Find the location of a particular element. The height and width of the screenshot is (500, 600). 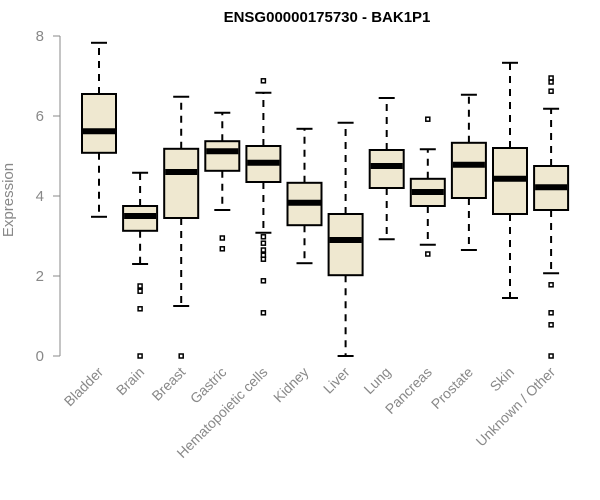

x-tick-label-brain: Brain is located at coordinates (130, 381).